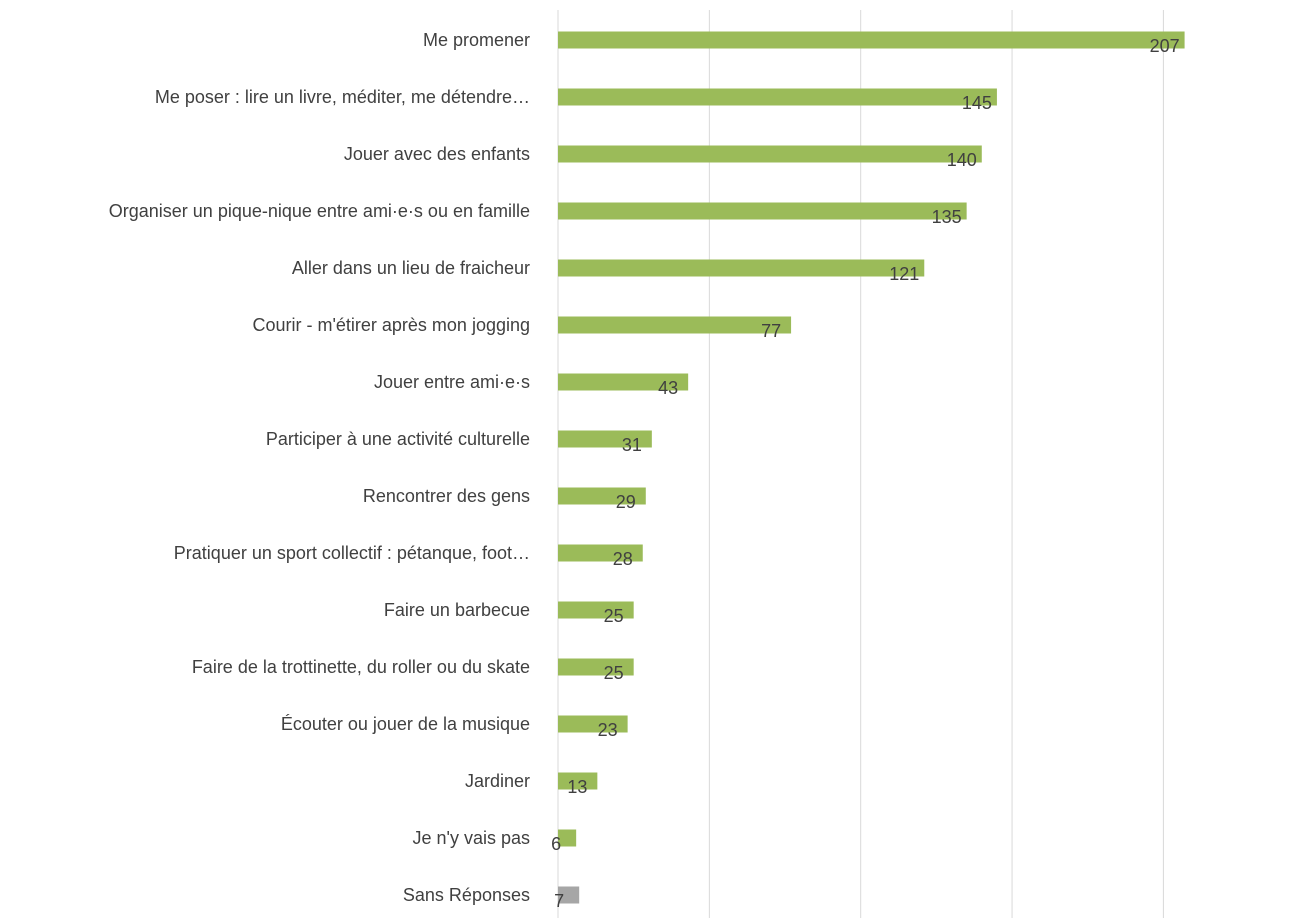  Describe the element at coordinates (497, 781) in the screenshot. I see `category-label: Jardiner` at that location.